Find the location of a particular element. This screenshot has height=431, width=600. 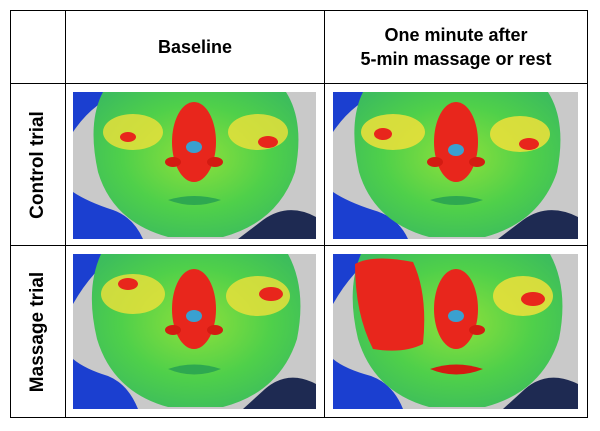

thermal-image-massage-after is located at coordinates (455, 331).